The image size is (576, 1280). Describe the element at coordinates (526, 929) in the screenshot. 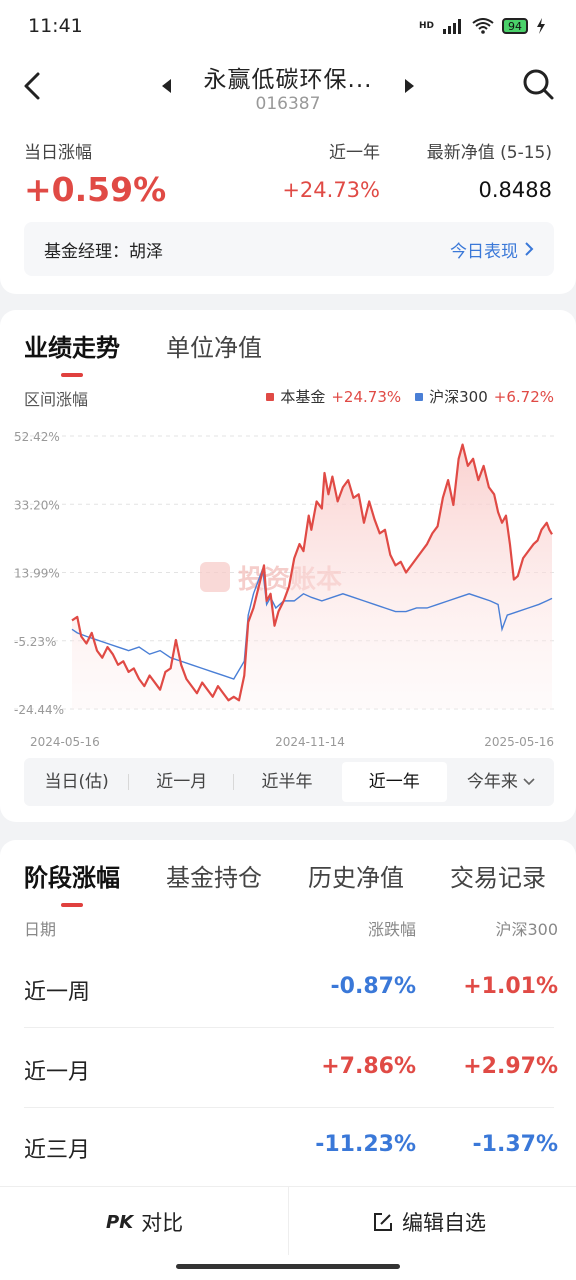

I see `header-index: 沪深300` at that location.